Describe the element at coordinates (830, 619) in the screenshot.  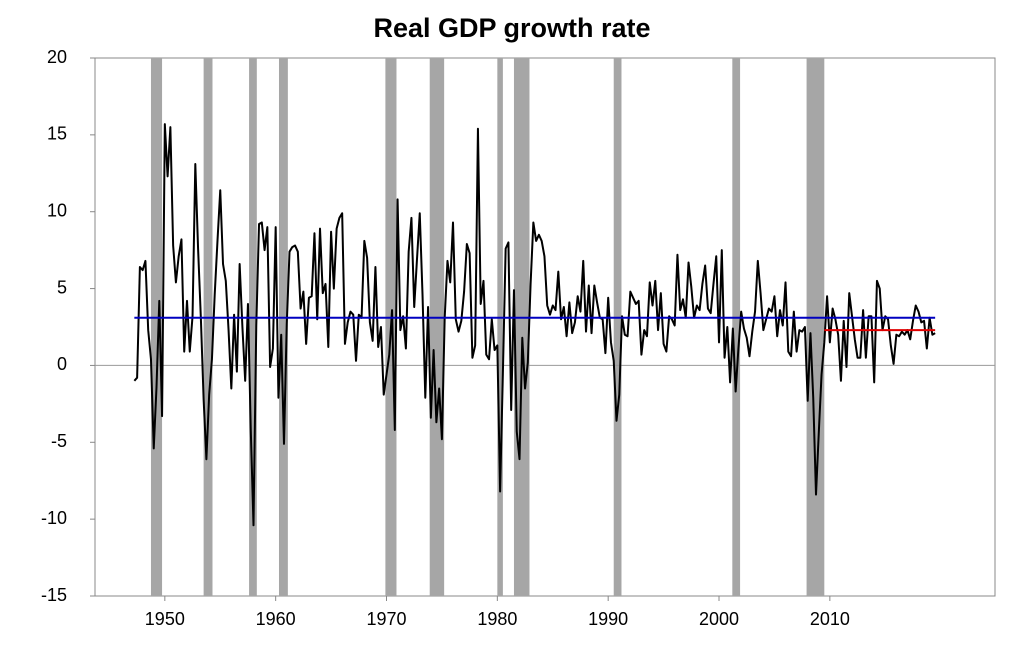
I see `x-tick-label: 2010` at that location.